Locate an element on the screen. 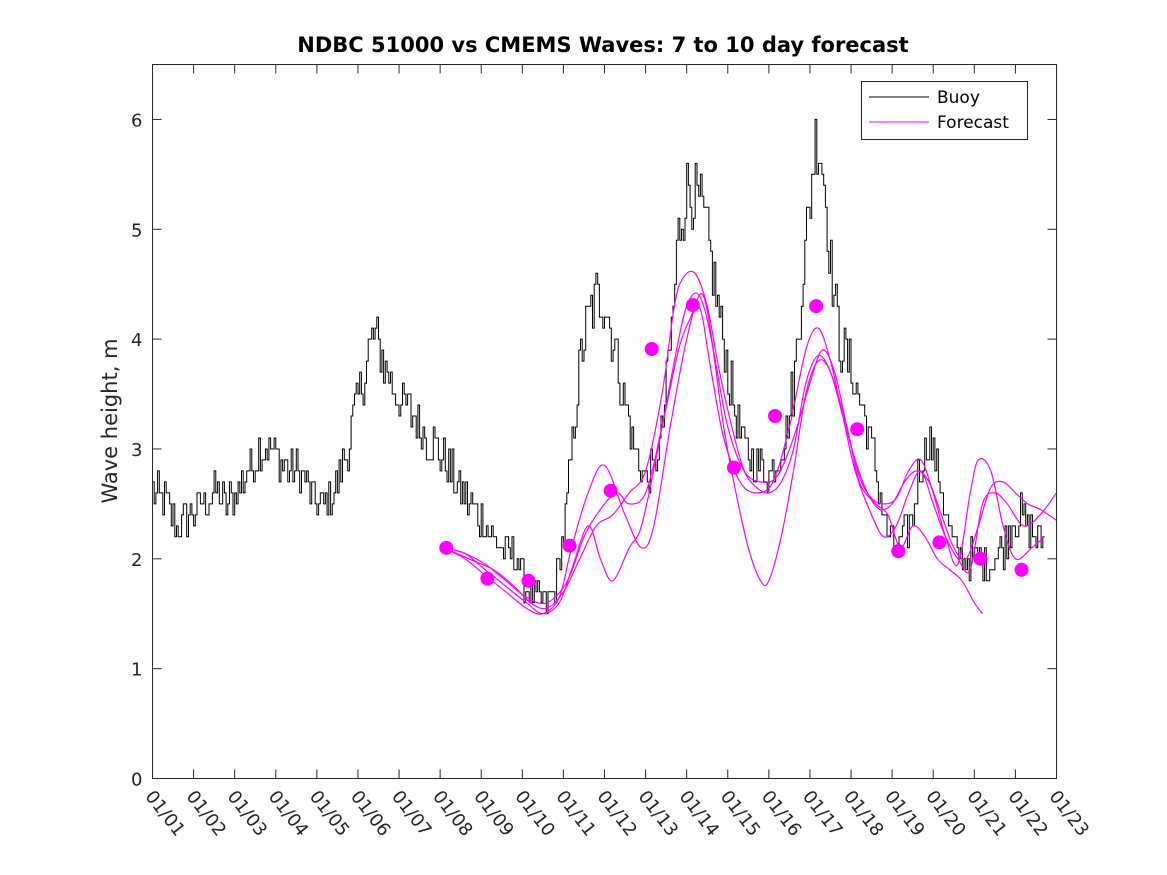  x-tick-label: 01/16 is located at coordinates (781, 814).